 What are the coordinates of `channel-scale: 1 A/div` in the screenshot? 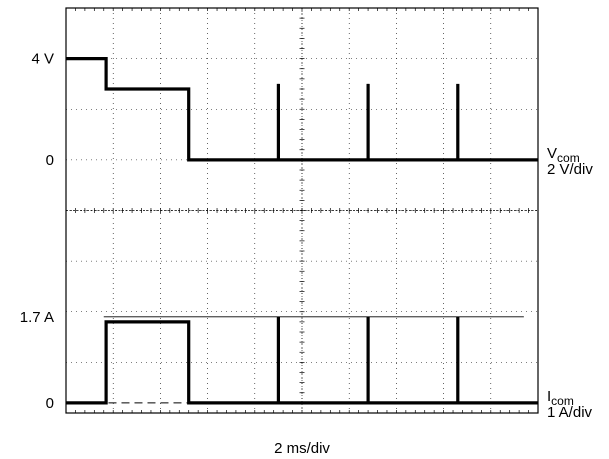 It's located at (570, 412).